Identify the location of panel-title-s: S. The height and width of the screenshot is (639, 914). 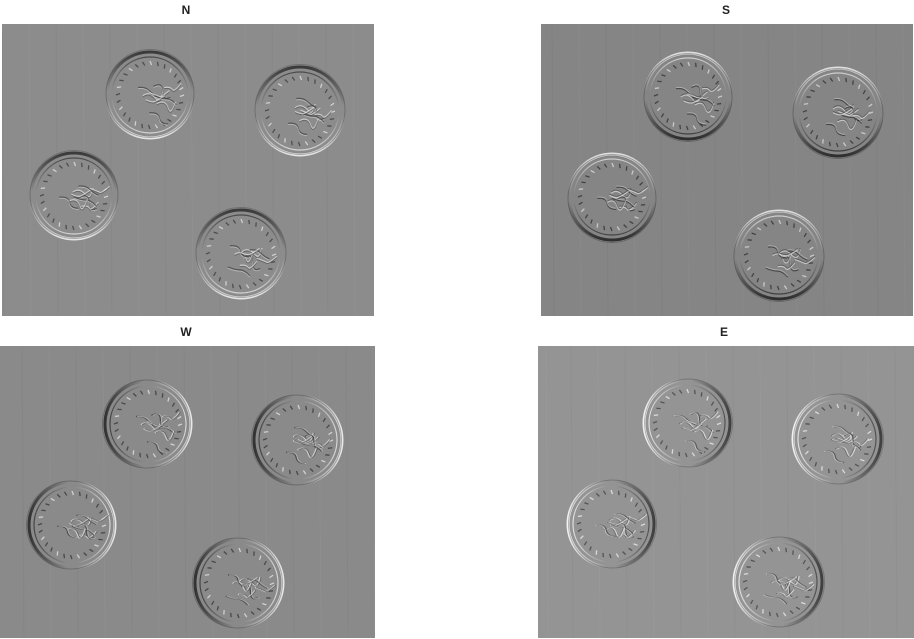
(725, 10).